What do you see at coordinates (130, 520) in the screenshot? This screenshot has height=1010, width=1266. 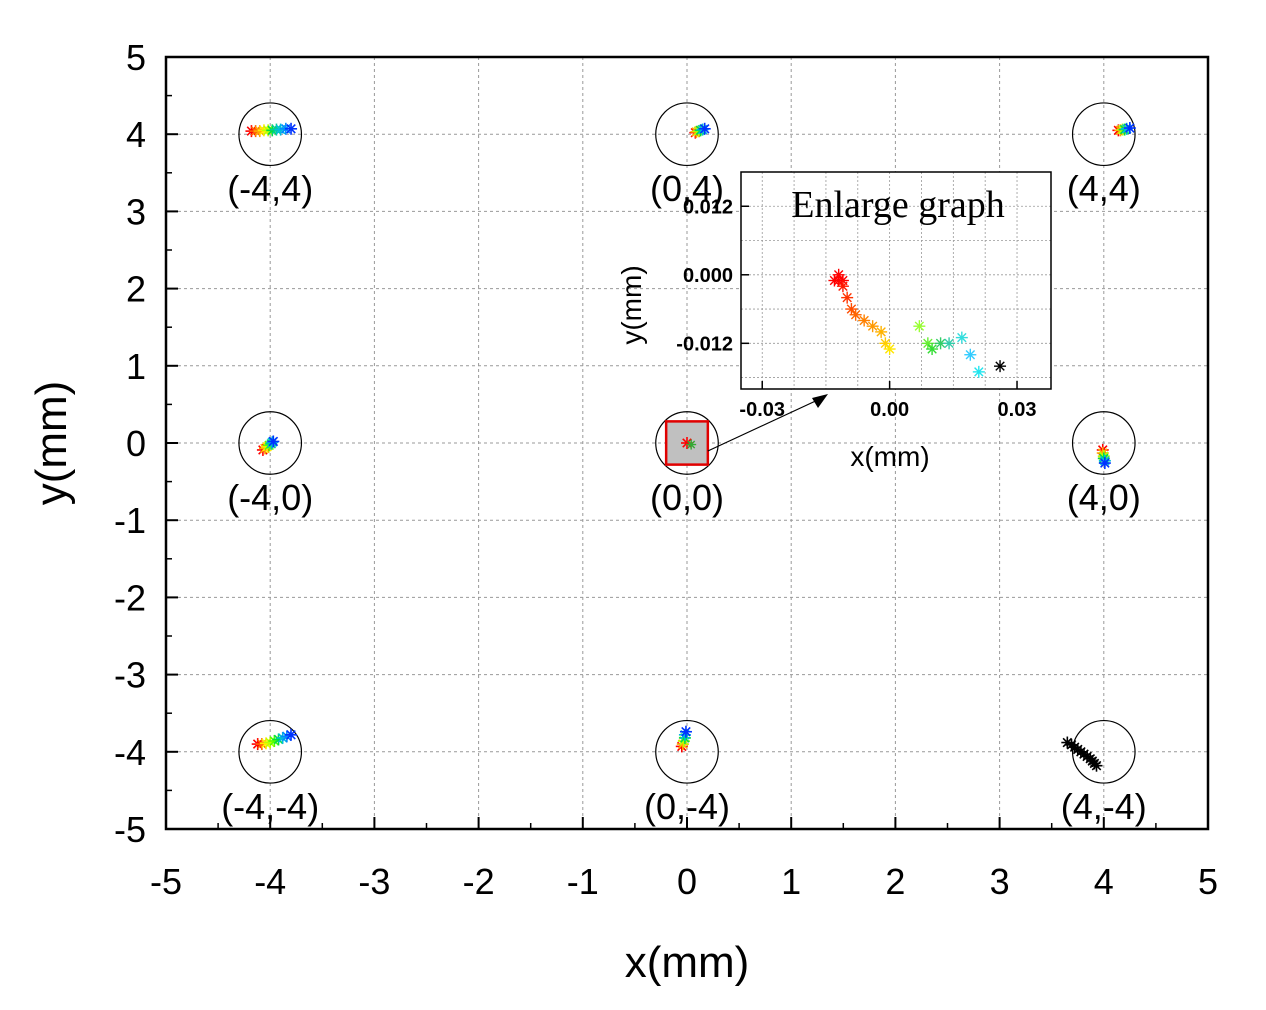 I see `y-tick-label: -1` at bounding box center [130, 520].